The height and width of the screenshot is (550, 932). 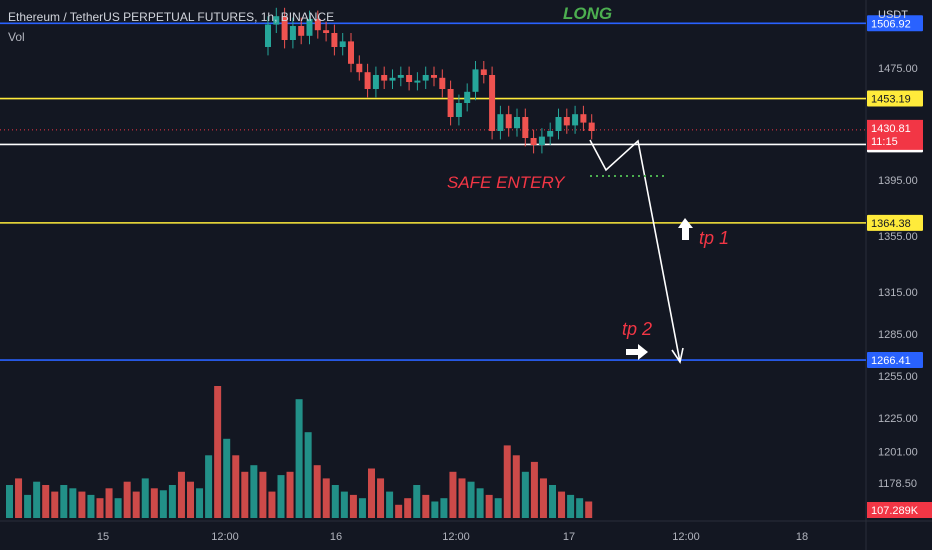 What do you see at coordinates (637, 329) in the screenshot?
I see `tp2-annotation: tp 2` at bounding box center [637, 329].